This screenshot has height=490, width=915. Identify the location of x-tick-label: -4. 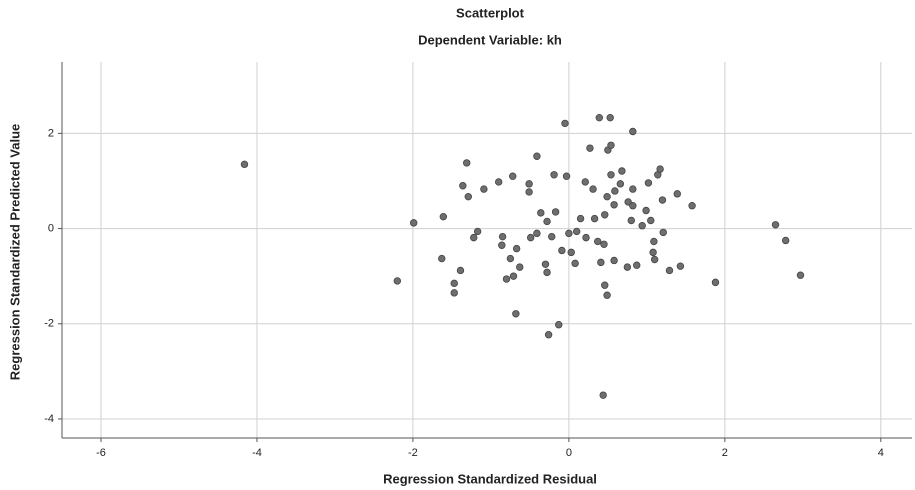
(257, 453).